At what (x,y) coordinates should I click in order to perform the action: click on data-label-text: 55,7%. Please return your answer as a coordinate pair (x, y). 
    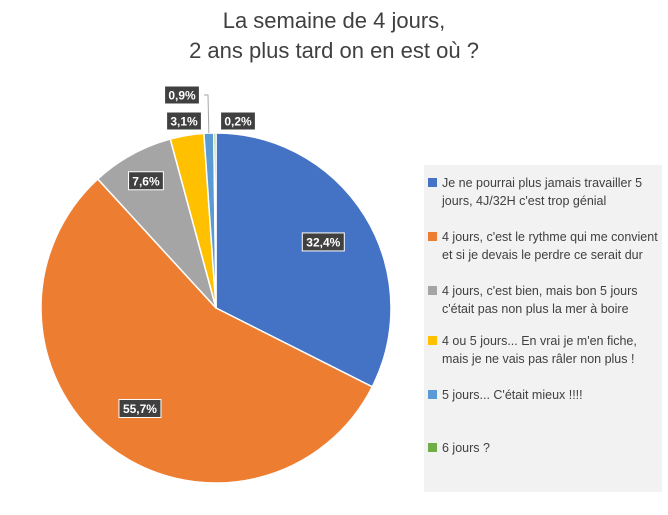
    Looking at the image, I should click on (140, 409).